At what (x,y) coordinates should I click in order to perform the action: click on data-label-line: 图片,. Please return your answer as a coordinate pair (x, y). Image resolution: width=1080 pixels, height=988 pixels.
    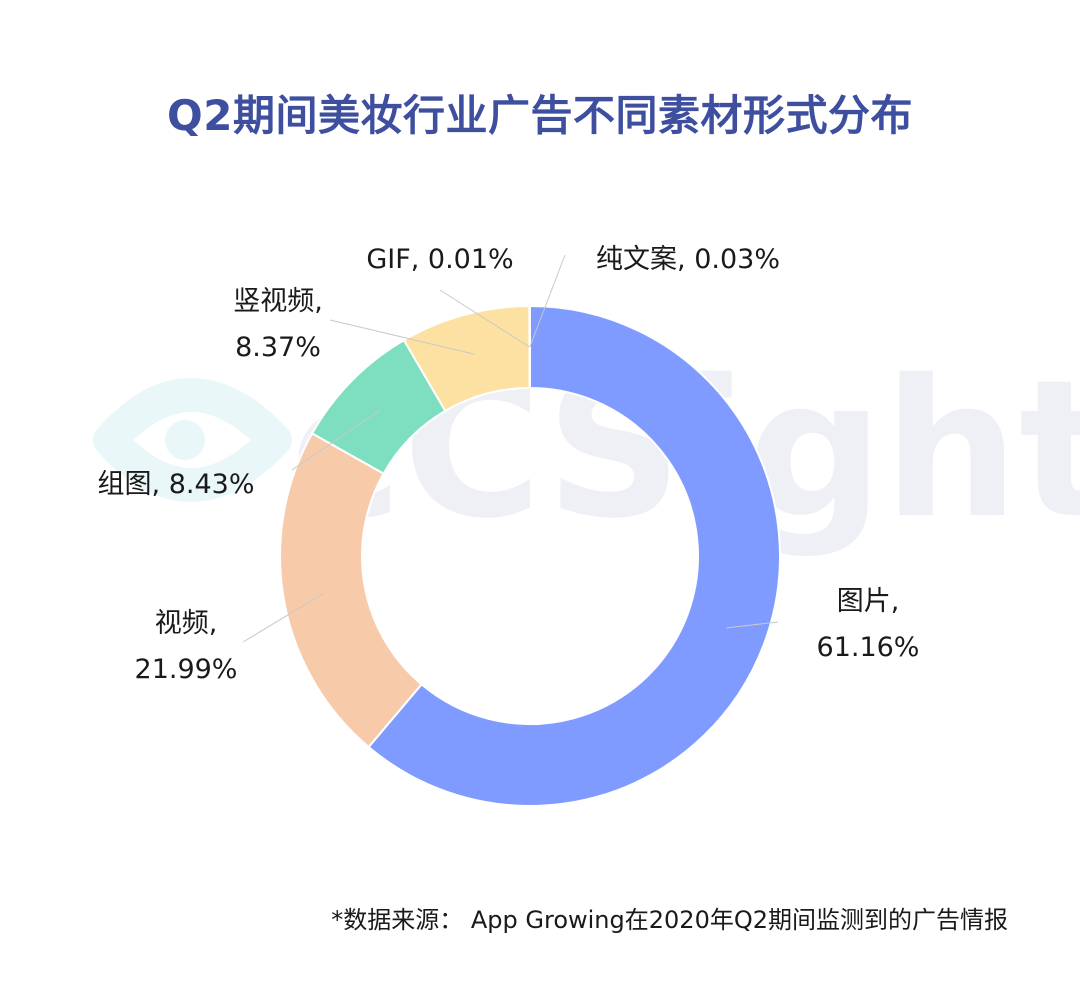
    Looking at the image, I should click on (868, 601).